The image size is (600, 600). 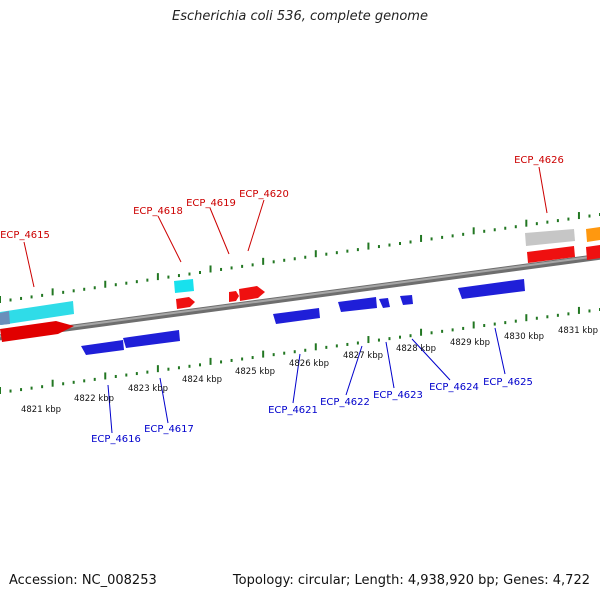 What do you see at coordinates (345, 402) in the screenshot?
I see `gene-label-ecp-4622: ECP_4622` at bounding box center [345, 402].